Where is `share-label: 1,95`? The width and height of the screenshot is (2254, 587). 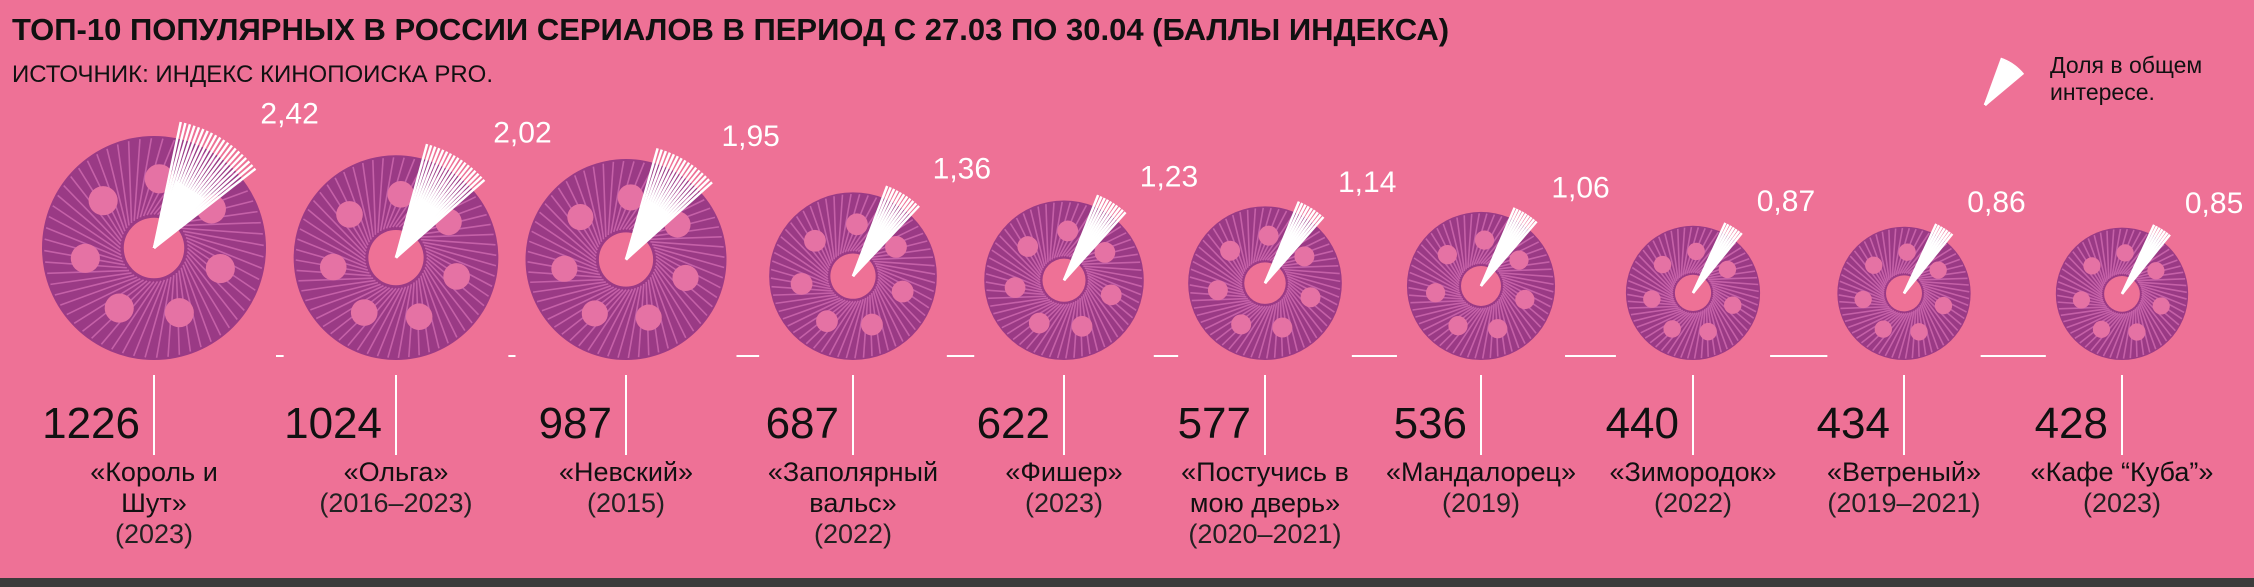
share-label: 1,95 is located at coordinates (750, 136).